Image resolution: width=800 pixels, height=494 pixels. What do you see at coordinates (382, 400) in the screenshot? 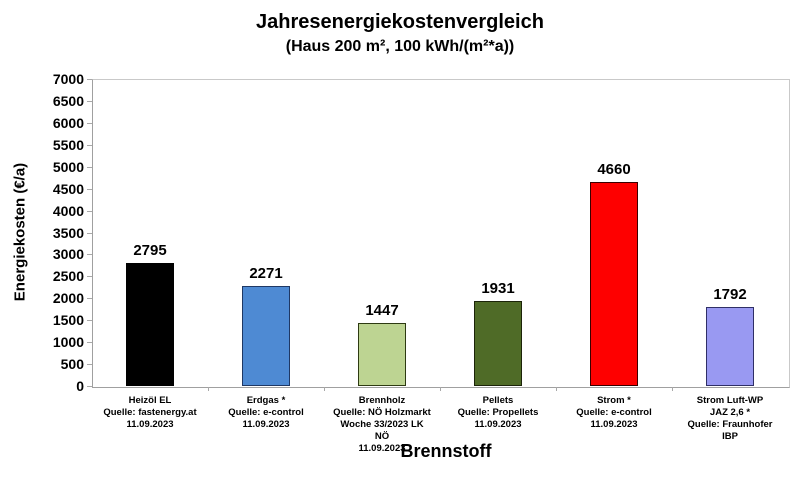
I see `category-label-line: Brennholz` at bounding box center [382, 400].